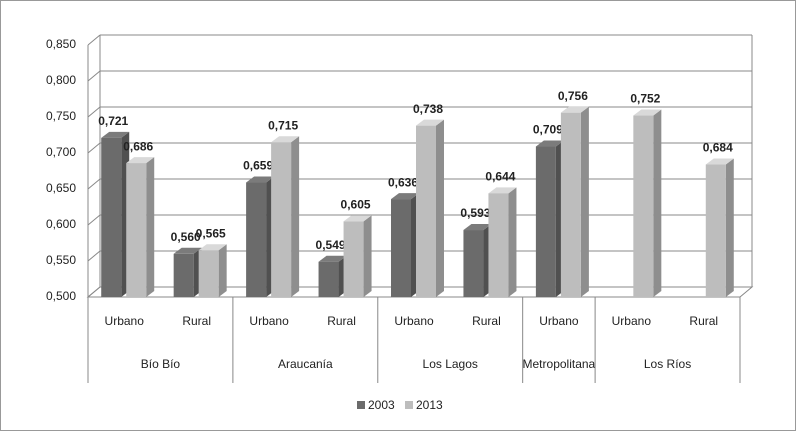 This screenshot has height=431, width=796. Describe the element at coordinates (283, 125) in the screenshot. I see `value-label: 0,715` at that location.